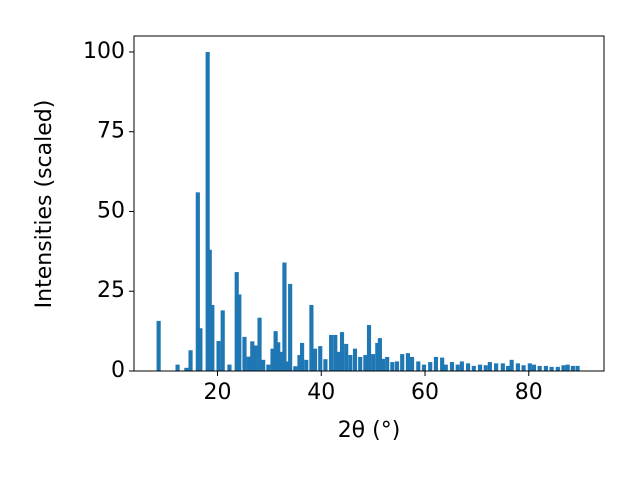 This screenshot has height=480, width=640. What do you see at coordinates (111, 131) in the screenshot?
I see `y-tick-label: 75` at bounding box center [111, 131].